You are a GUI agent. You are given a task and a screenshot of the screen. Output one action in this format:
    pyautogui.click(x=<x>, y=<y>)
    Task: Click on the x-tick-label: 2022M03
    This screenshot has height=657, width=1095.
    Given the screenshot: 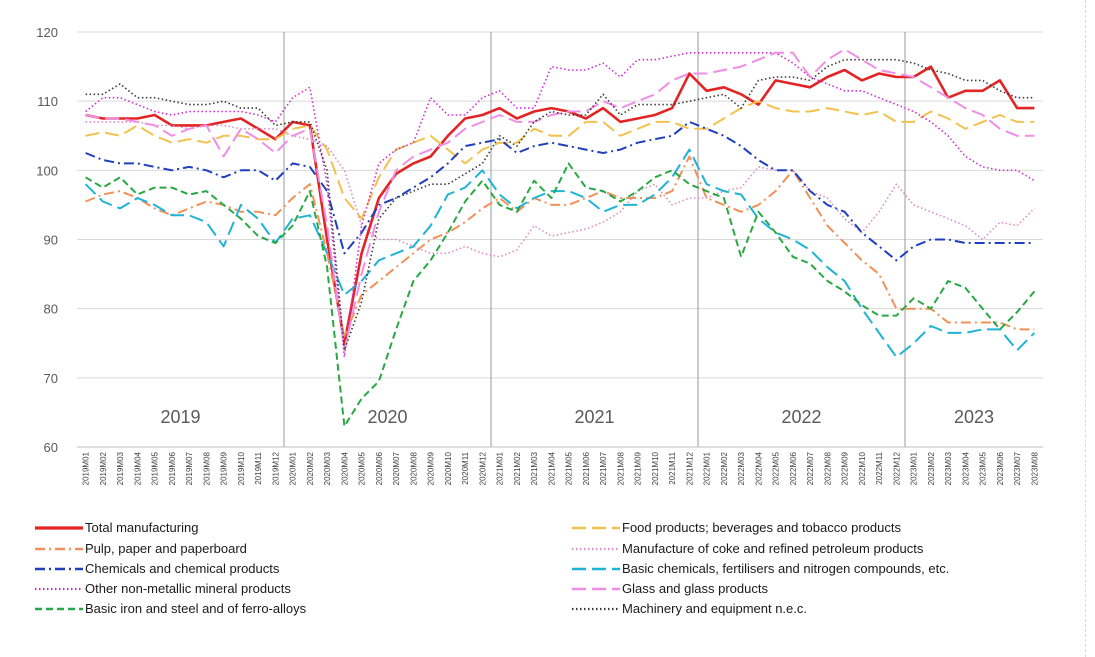 What is the action you would take?
    pyautogui.click(x=741, y=468)
    